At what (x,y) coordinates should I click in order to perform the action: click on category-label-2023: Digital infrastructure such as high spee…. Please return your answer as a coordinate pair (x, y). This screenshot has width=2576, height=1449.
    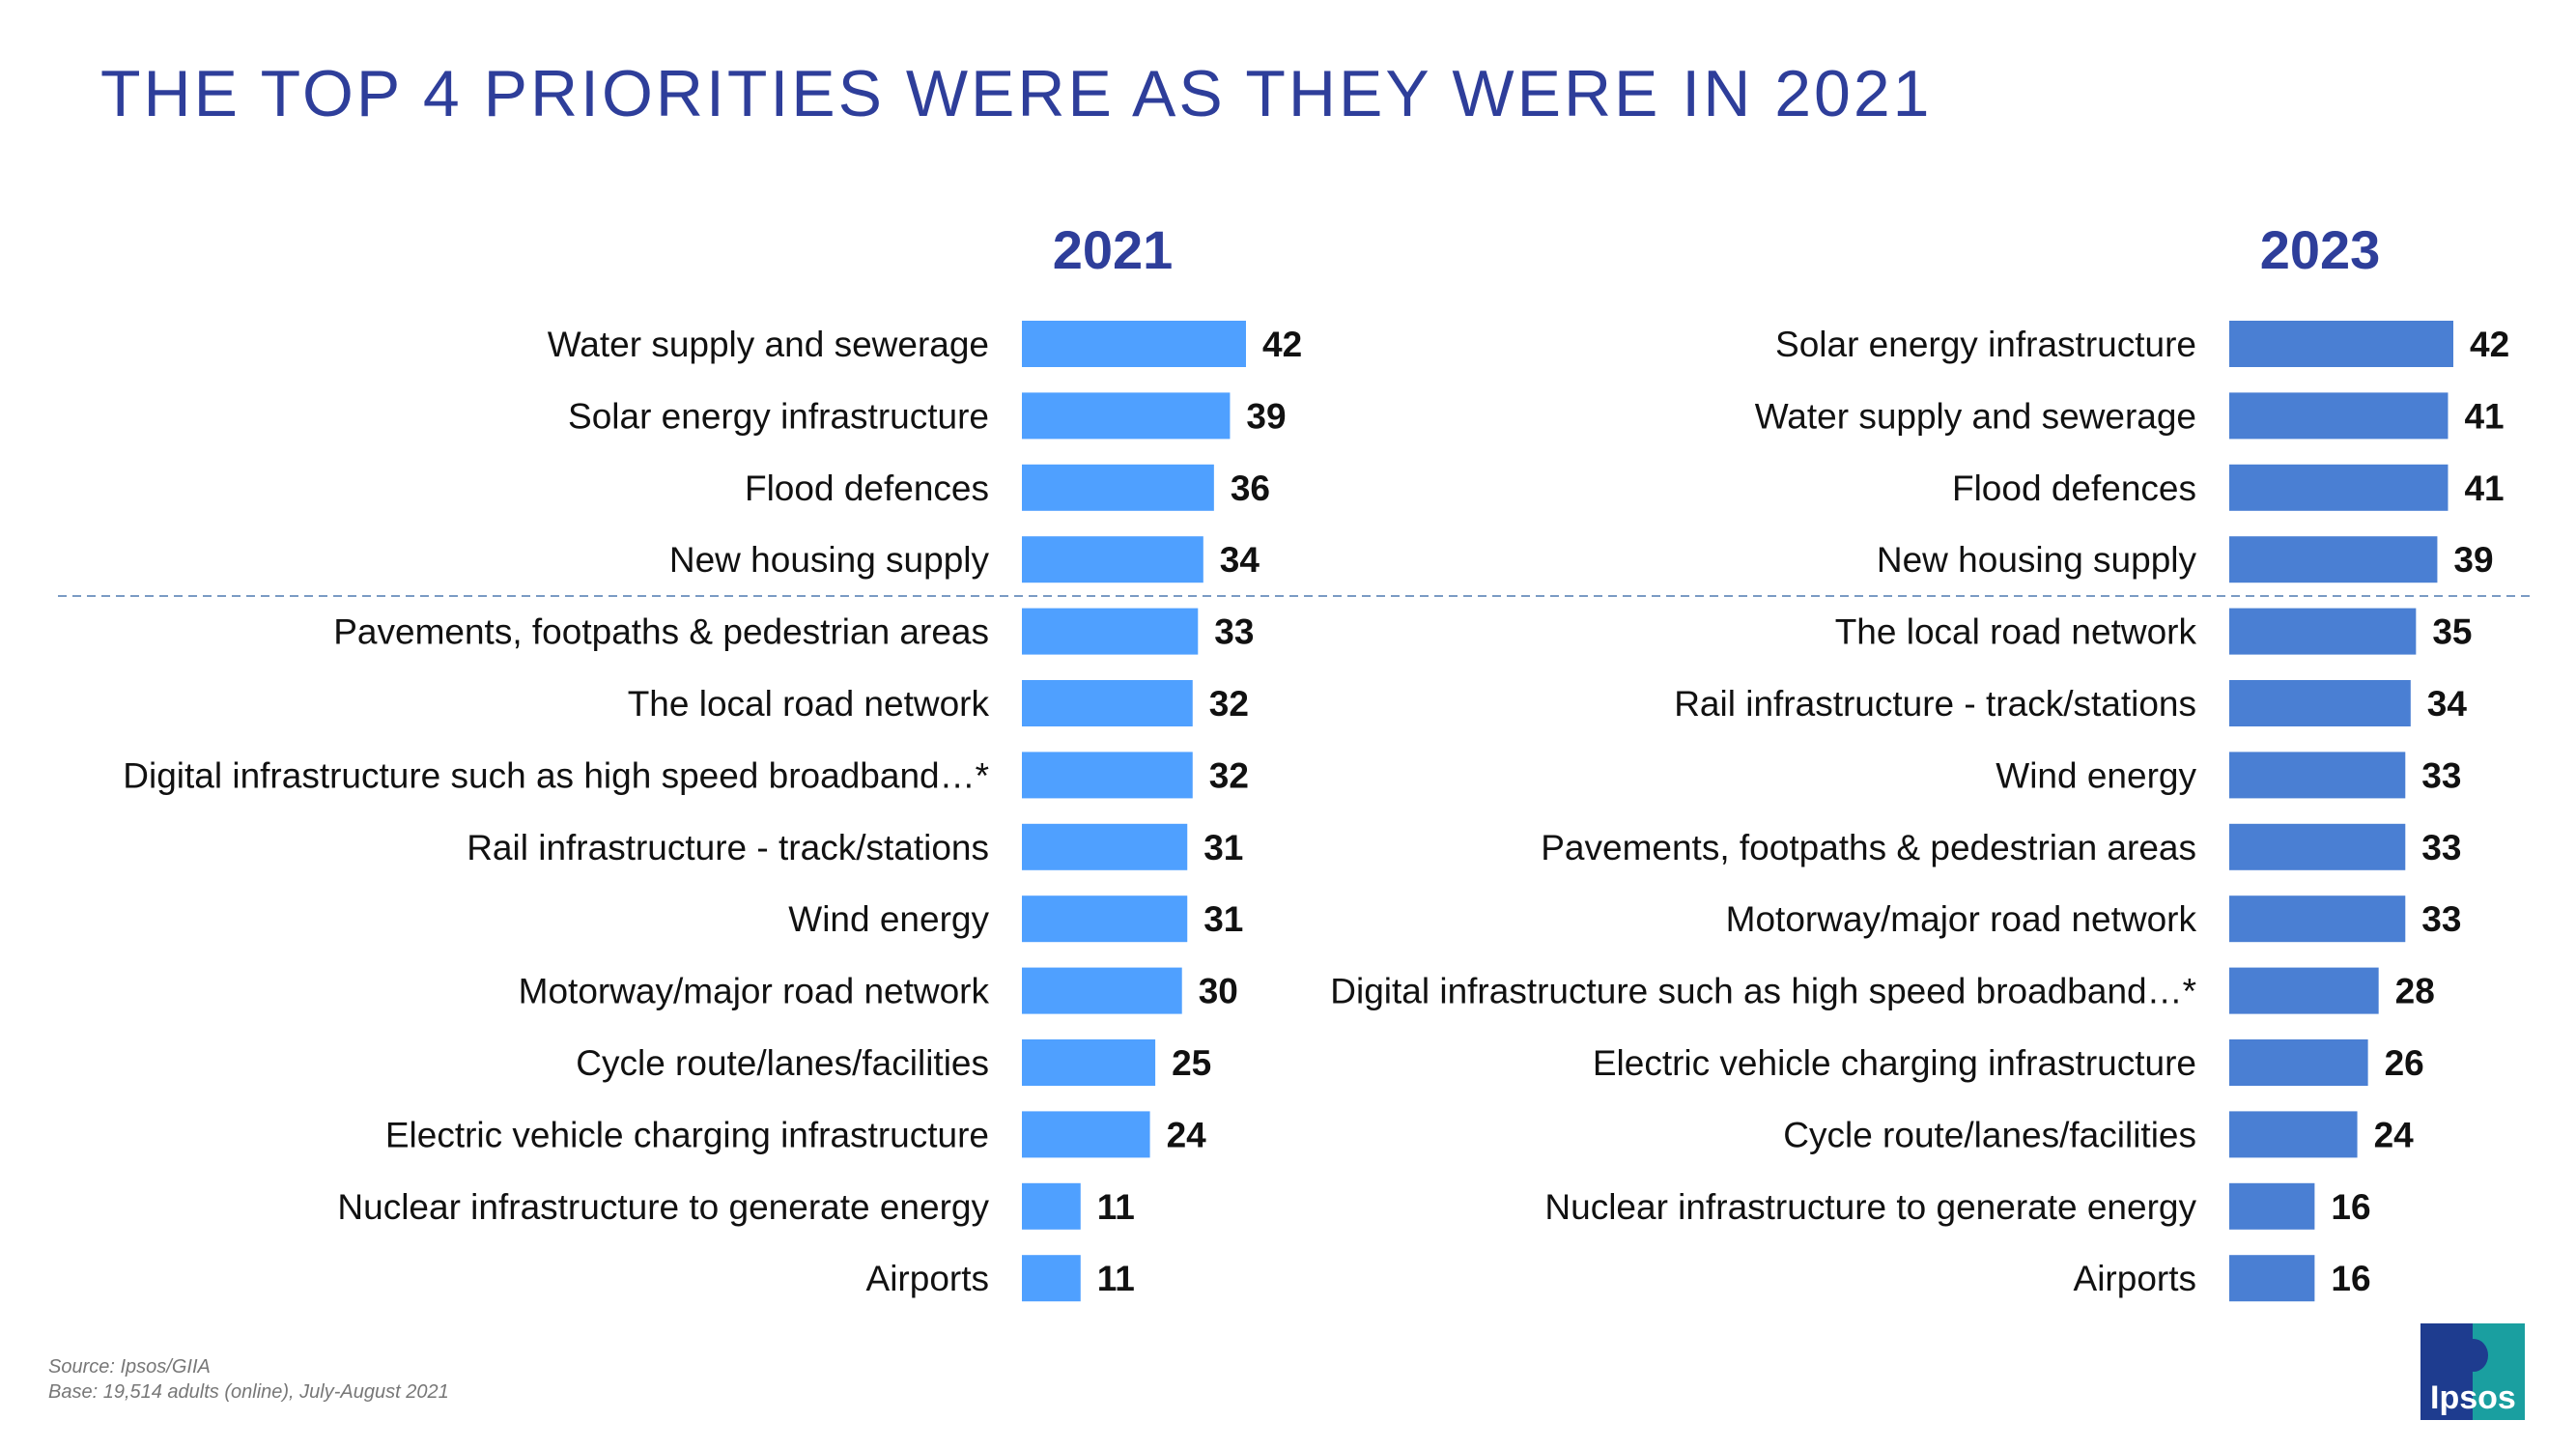
    Looking at the image, I should click on (1763, 992).